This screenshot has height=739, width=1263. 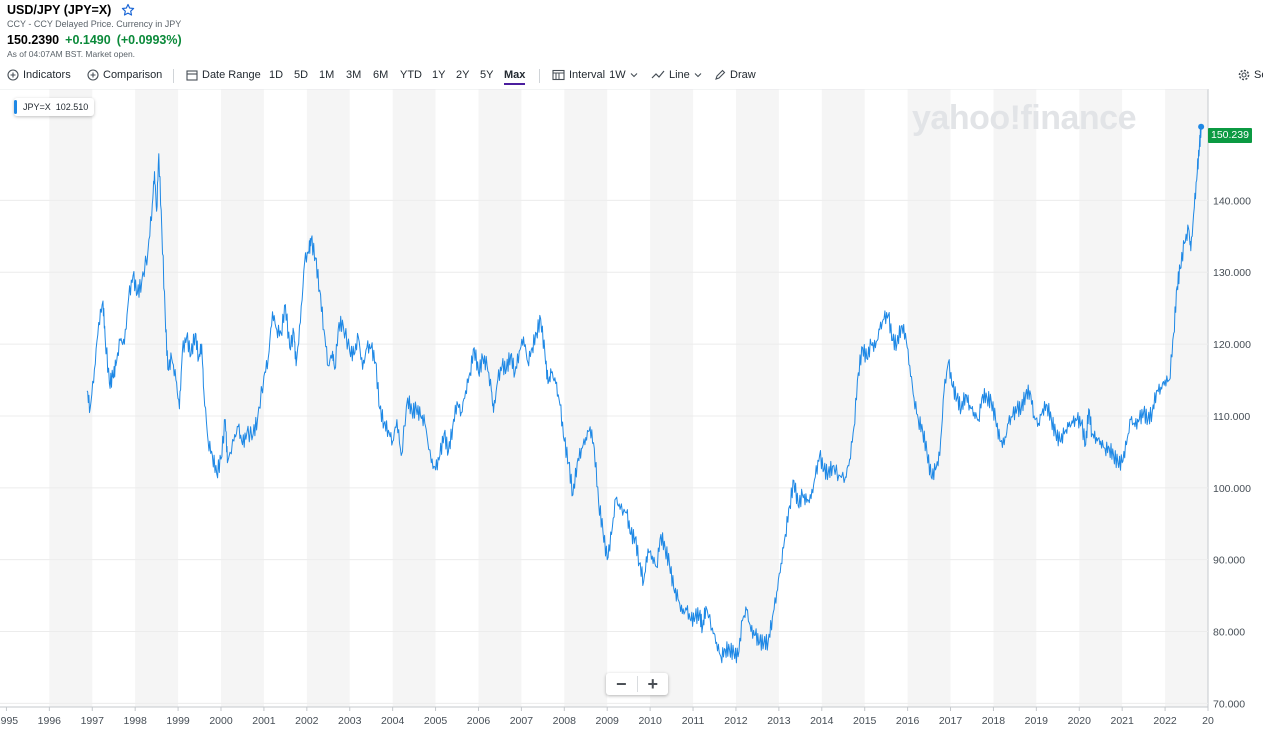 What do you see at coordinates (822, 721) in the screenshot?
I see `x-tick-label: 2014` at bounding box center [822, 721].